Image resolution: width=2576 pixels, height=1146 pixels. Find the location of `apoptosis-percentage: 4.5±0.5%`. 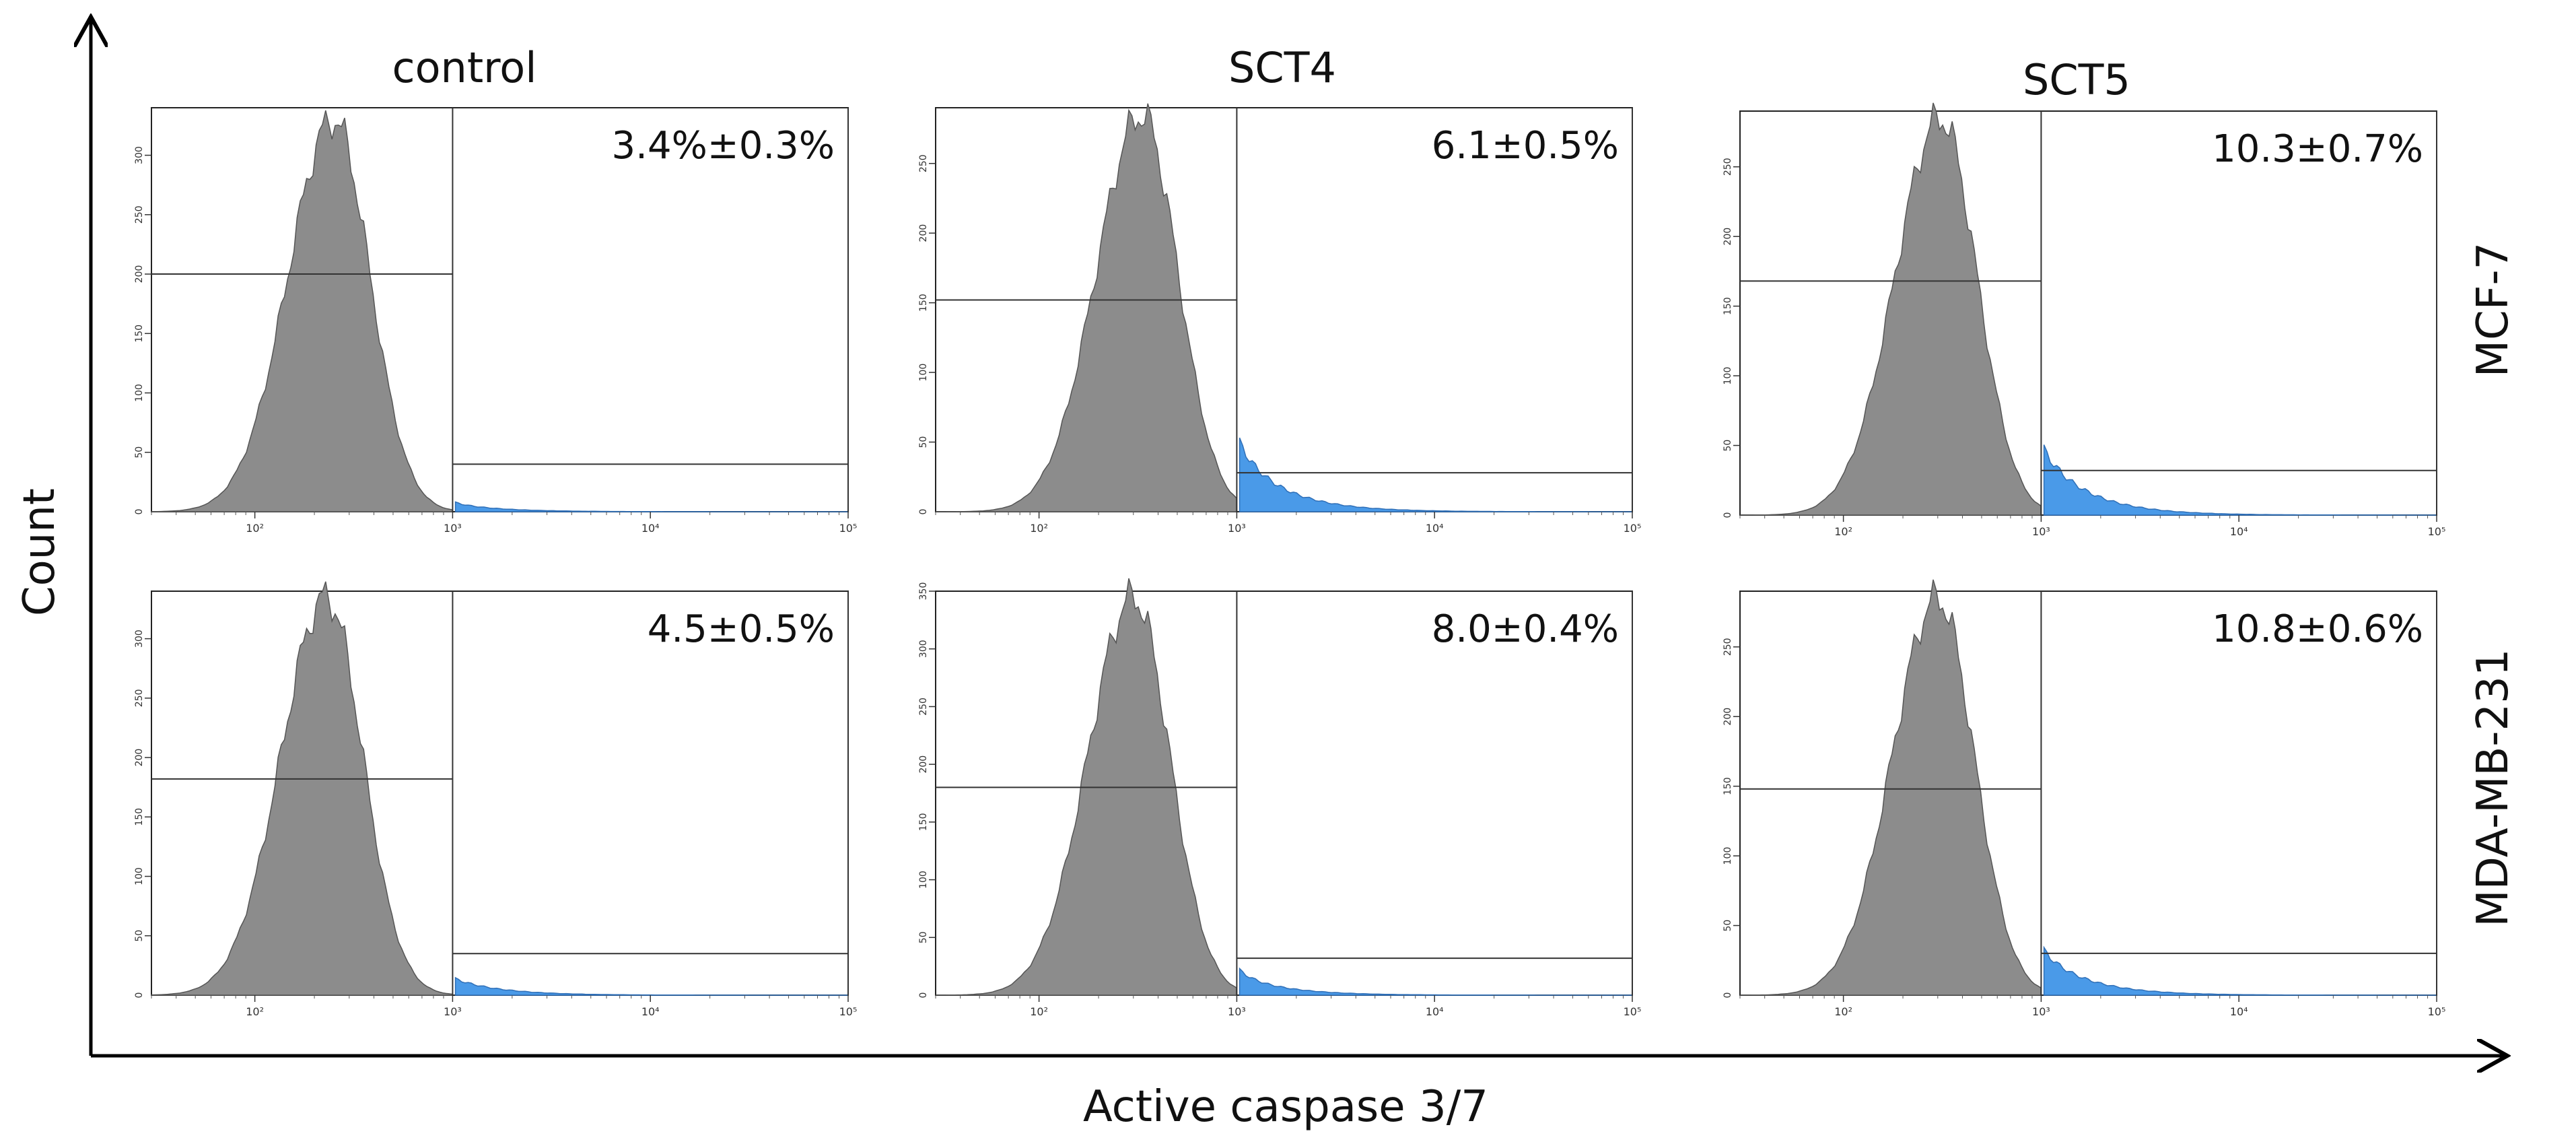

apoptosis-percentage: 4.5±0.5% is located at coordinates (741, 629).